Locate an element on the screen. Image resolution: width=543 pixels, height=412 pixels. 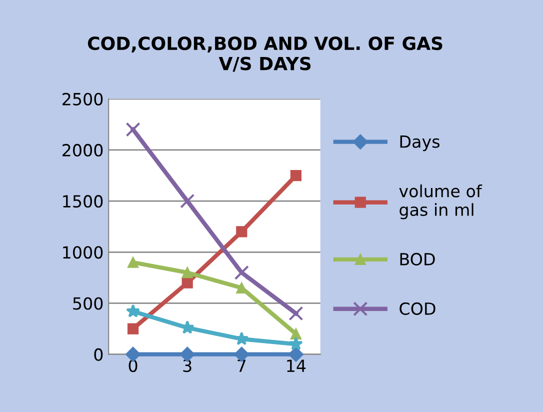
x-tick-label: 14 is located at coordinates (296, 366).